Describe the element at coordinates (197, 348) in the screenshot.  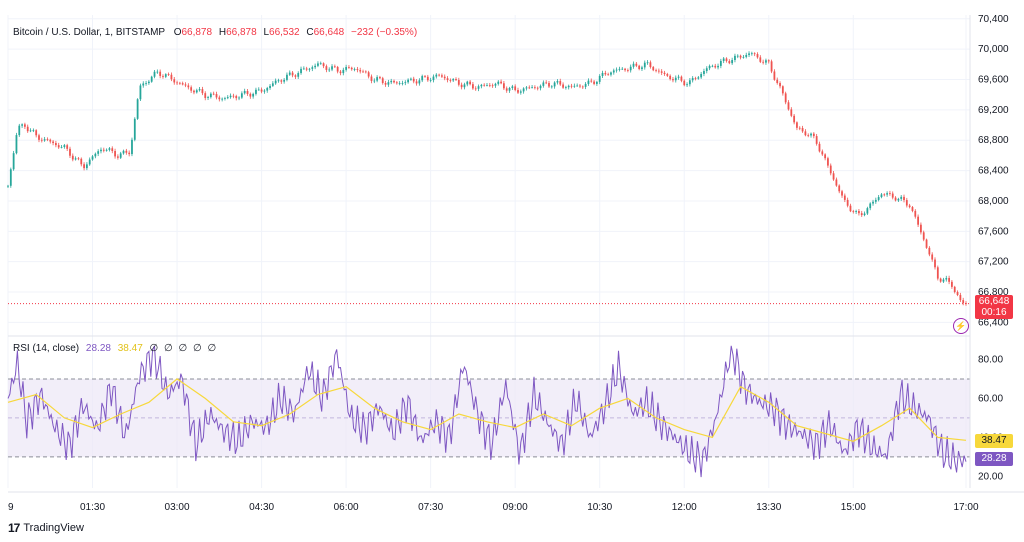
I see `hidden-value-4: ∅` at that location.